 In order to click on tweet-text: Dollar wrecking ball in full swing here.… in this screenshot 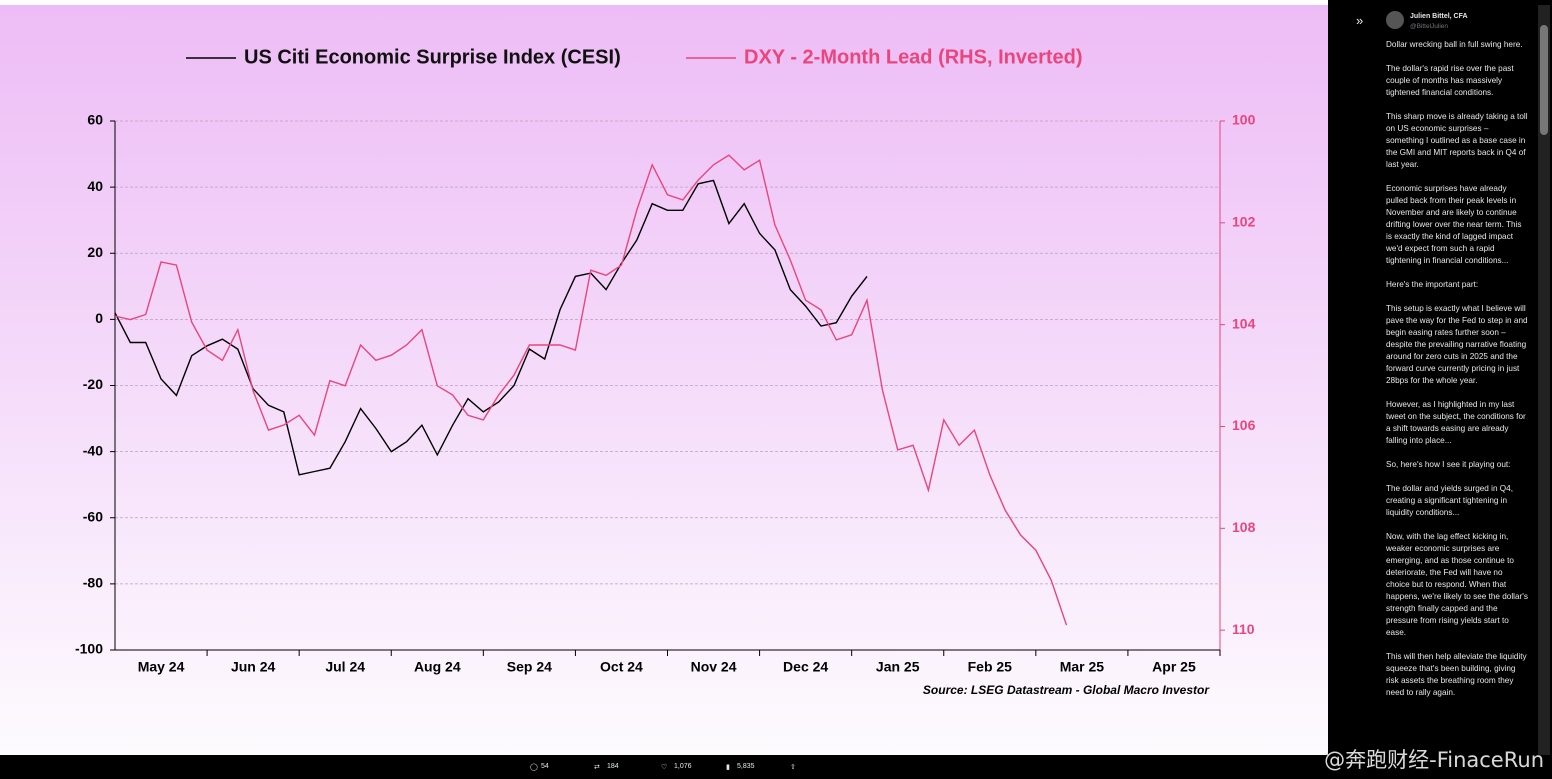, I will do `click(1457, 375)`.